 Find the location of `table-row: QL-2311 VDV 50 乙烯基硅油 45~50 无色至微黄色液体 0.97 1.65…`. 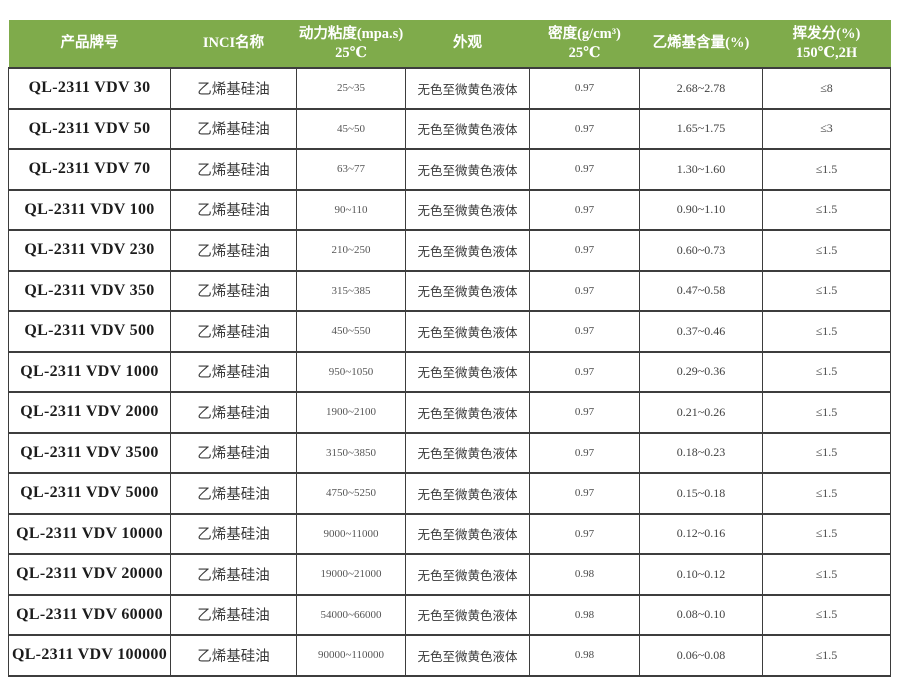

table-row: QL-2311 VDV 50 乙烯基硅油 45~50 无色至微黄色液体 0.97 1.65… is located at coordinates (449, 128).